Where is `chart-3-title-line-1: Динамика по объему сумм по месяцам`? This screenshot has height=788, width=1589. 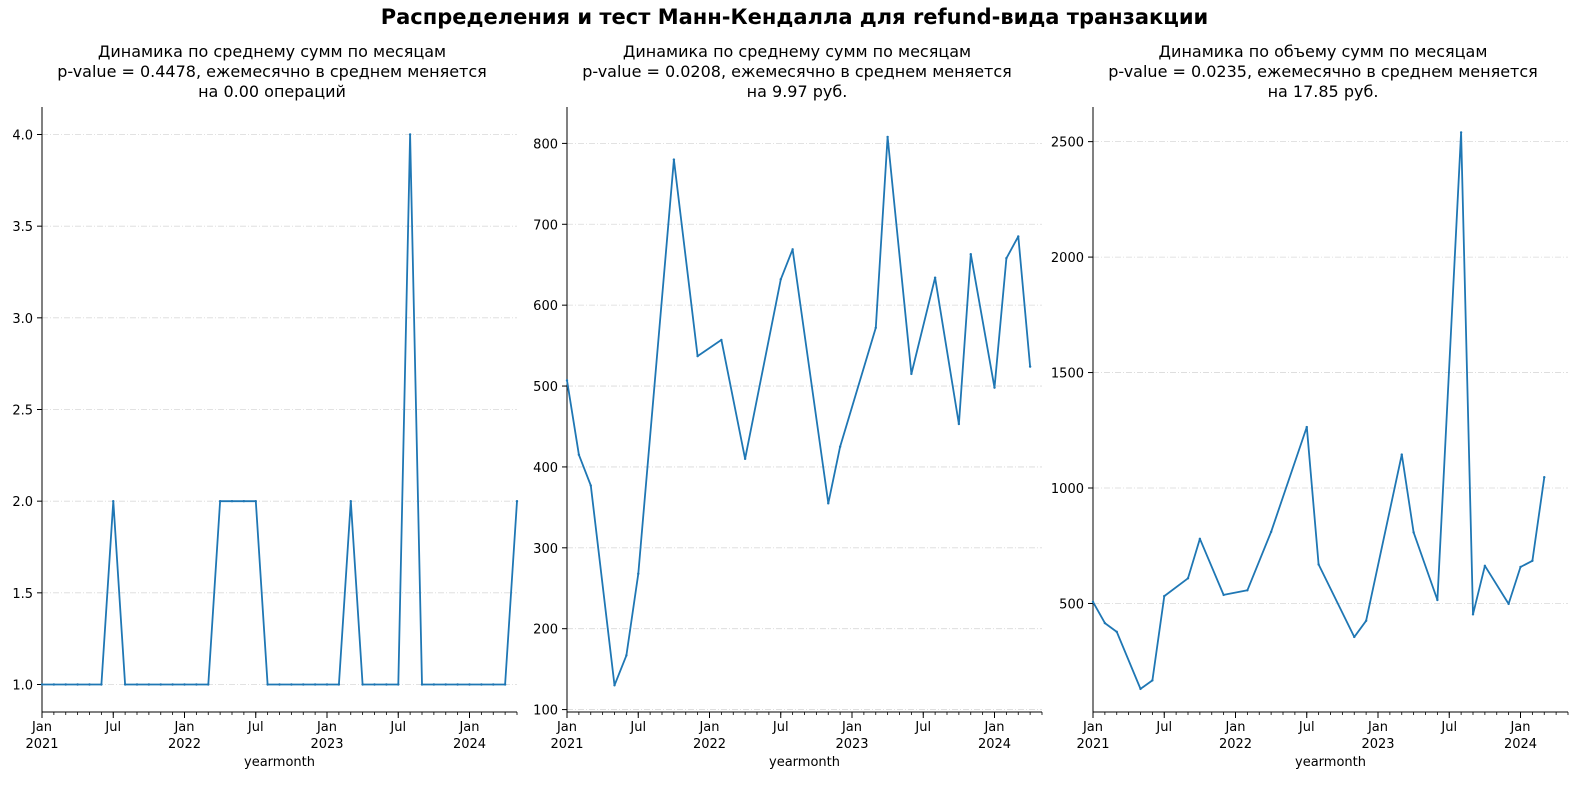 chart-3-title-line-1: Динамика по объему сумм по месяцам is located at coordinates (1323, 51).